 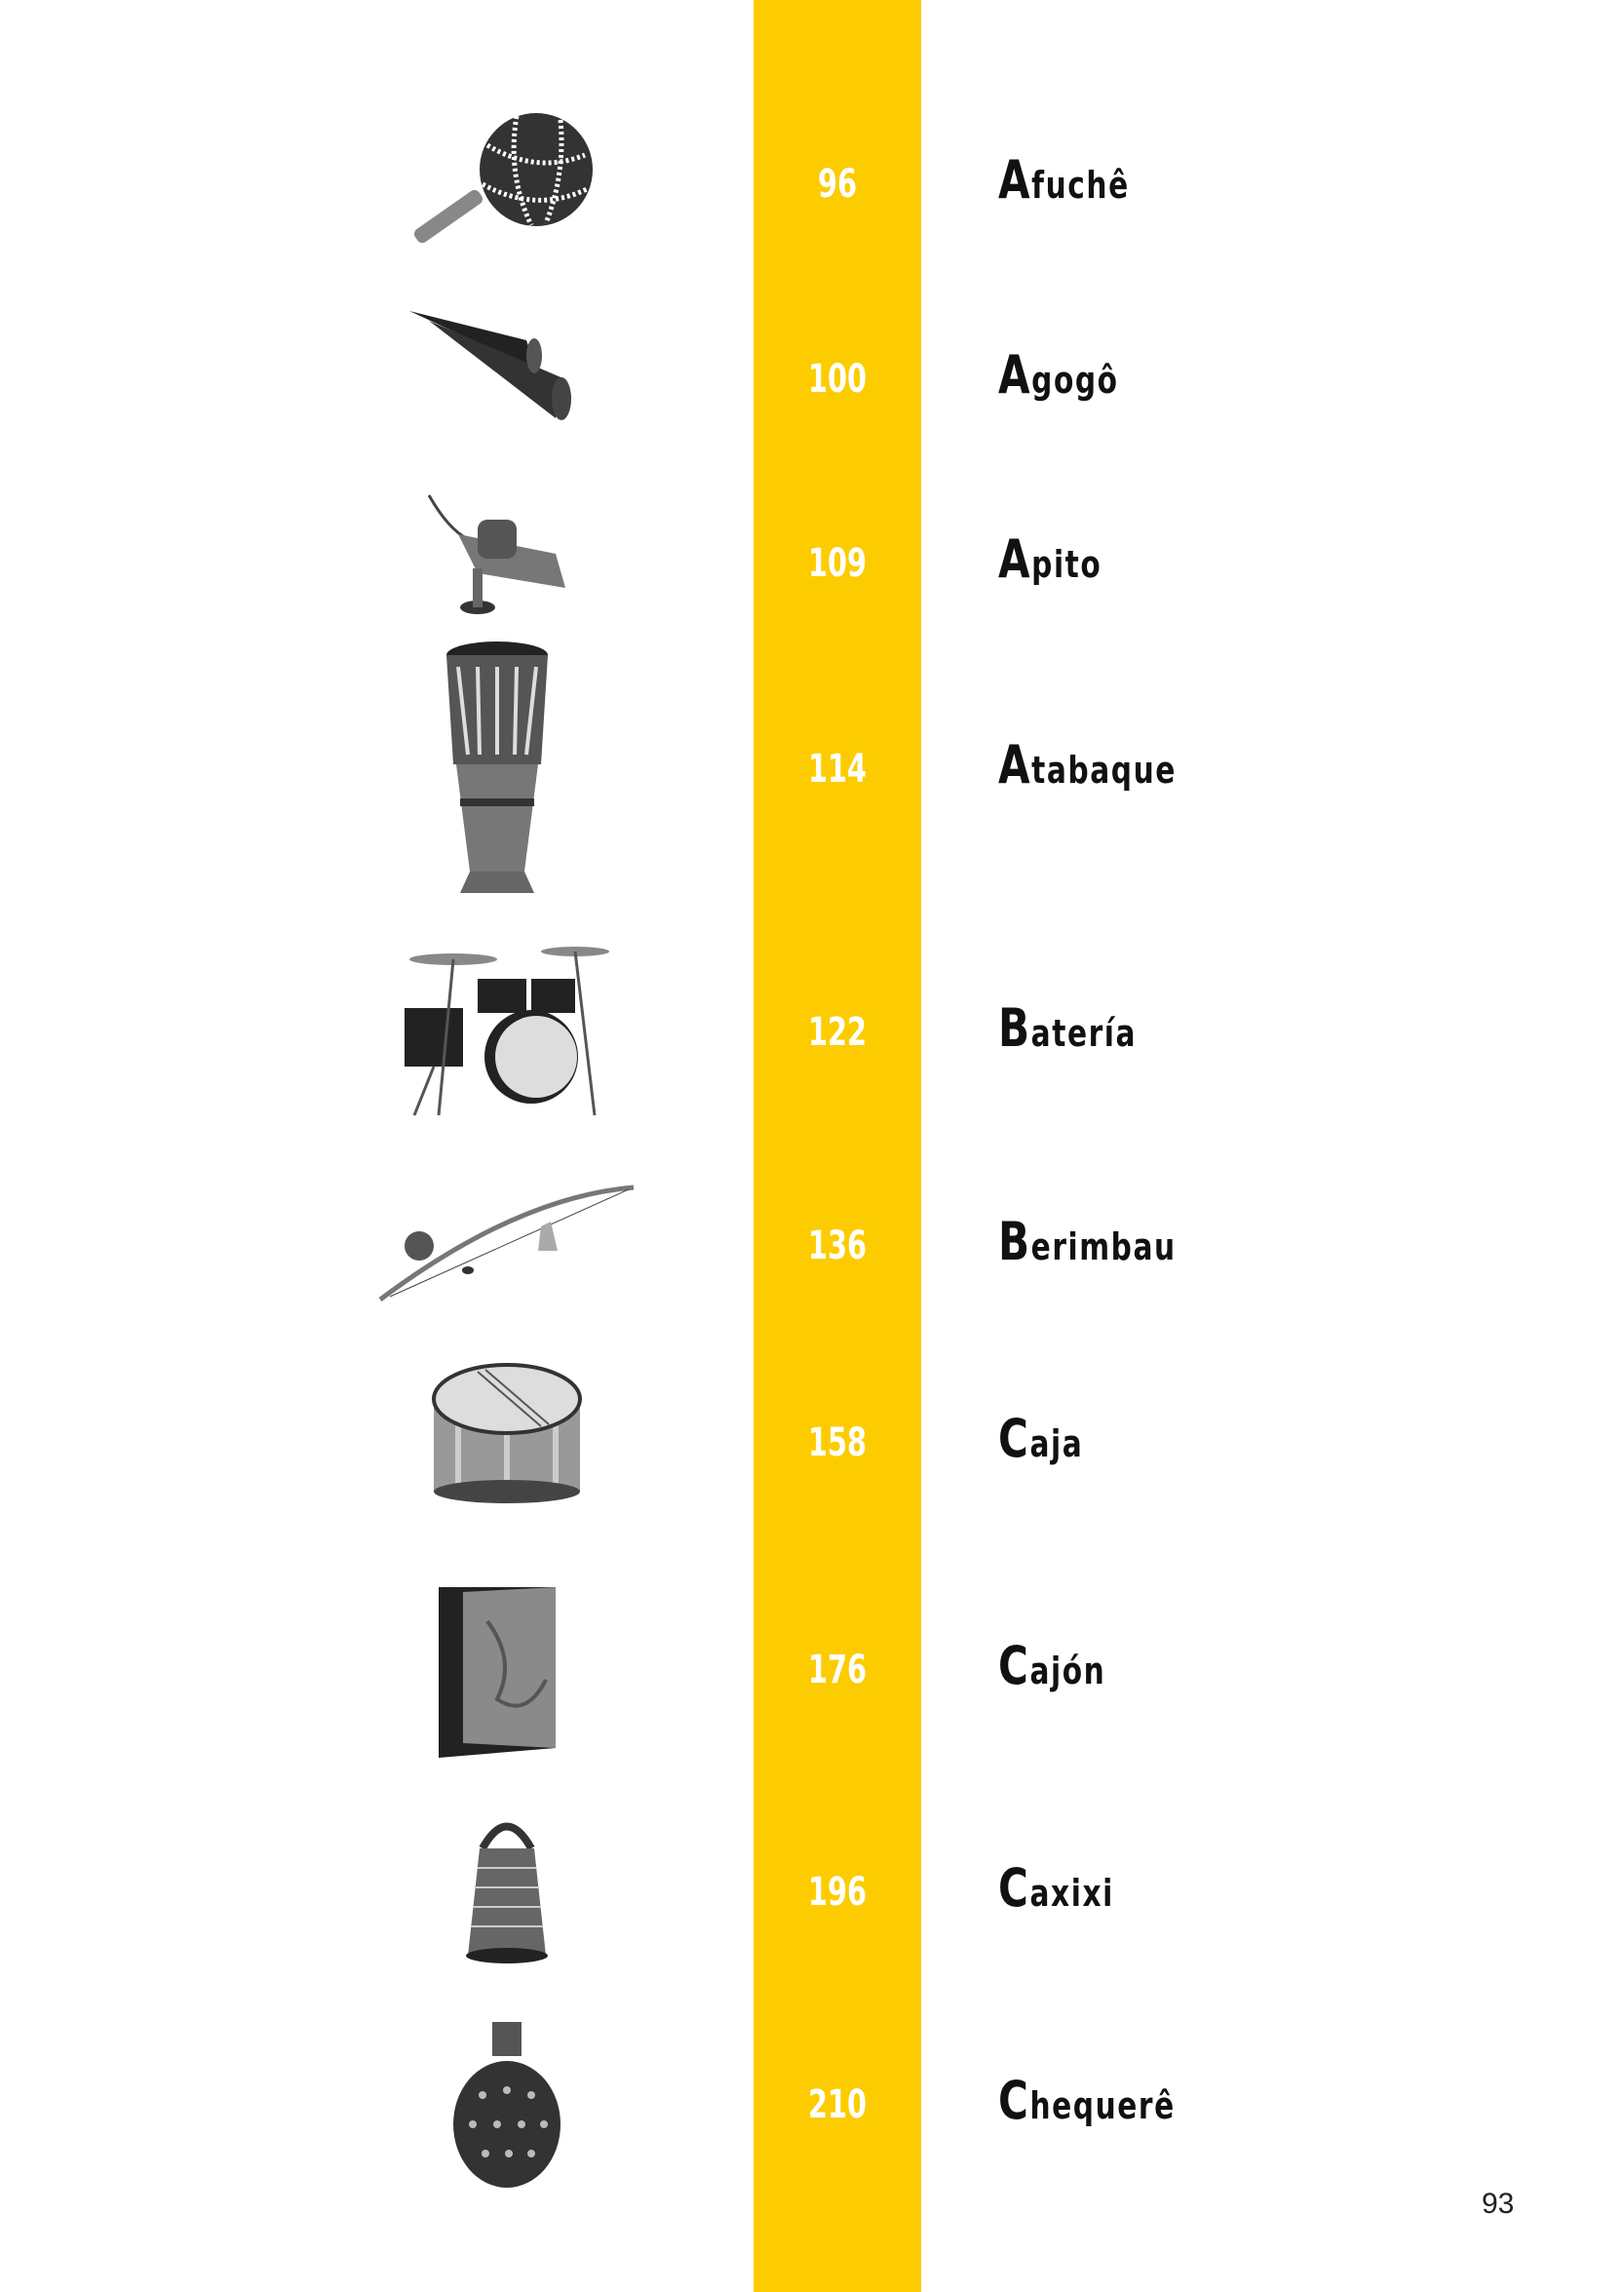 I want to click on page-reference: 136, so click(x=838, y=1246).